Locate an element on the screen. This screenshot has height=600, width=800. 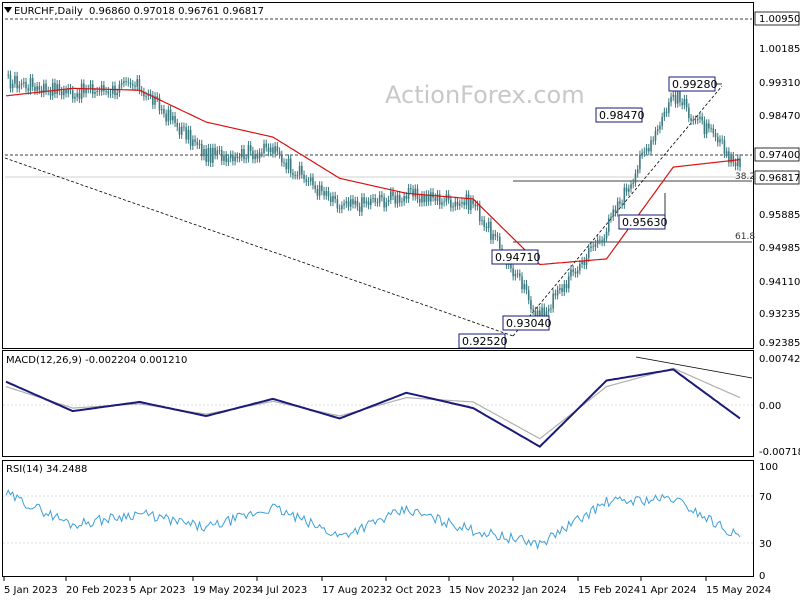
price-axis-label: 0.94985 is located at coordinates (779, 248).